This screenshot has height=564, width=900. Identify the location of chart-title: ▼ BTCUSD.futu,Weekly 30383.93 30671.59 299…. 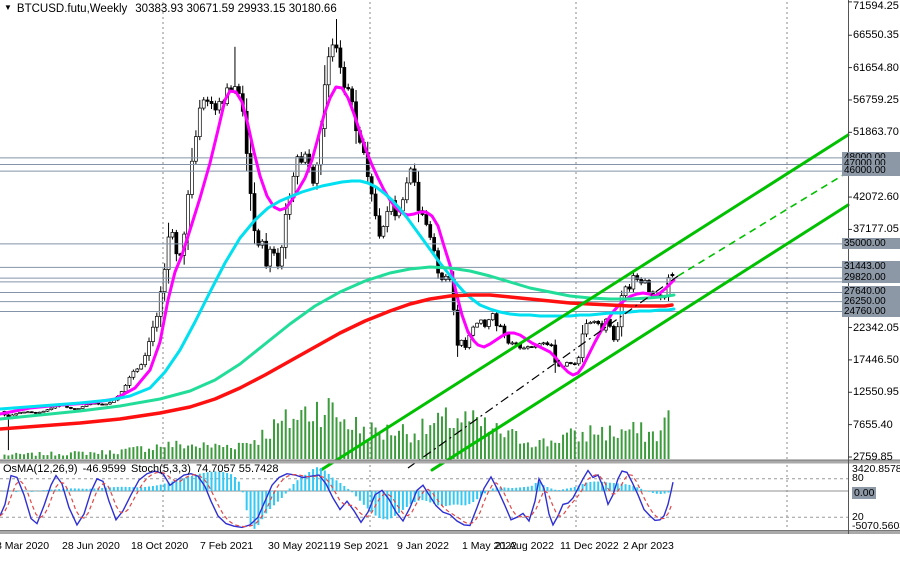
(170, 9).